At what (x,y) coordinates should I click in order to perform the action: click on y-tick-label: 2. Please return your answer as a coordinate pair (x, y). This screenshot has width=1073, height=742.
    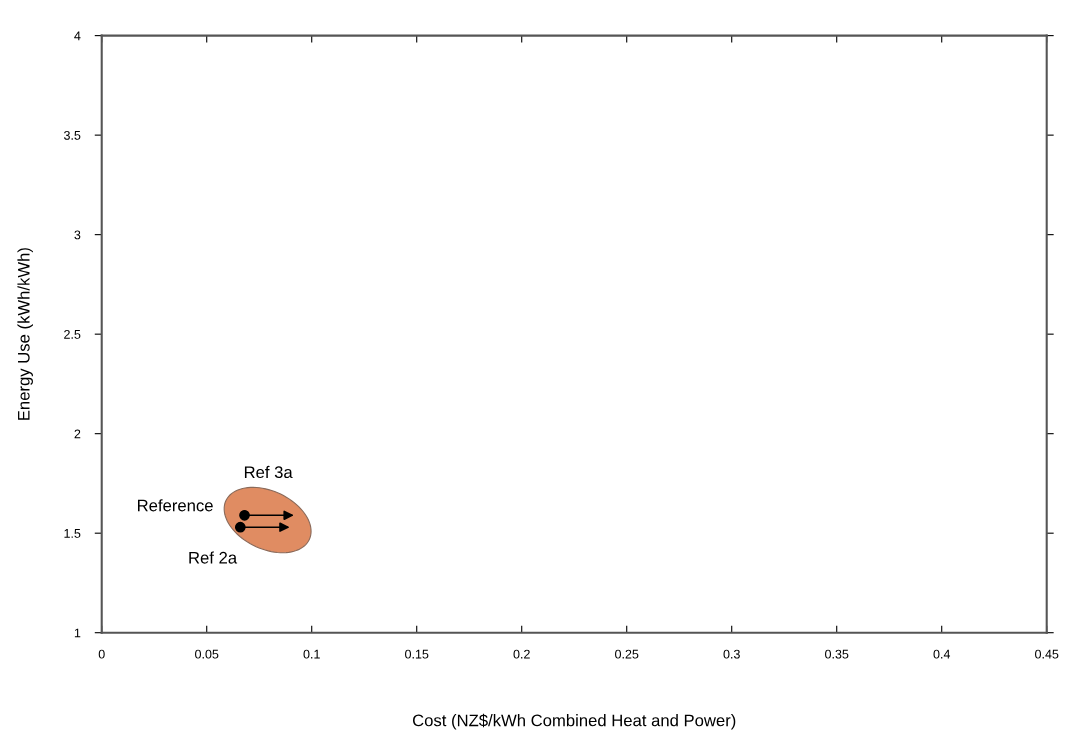
    Looking at the image, I should click on (77, 434).